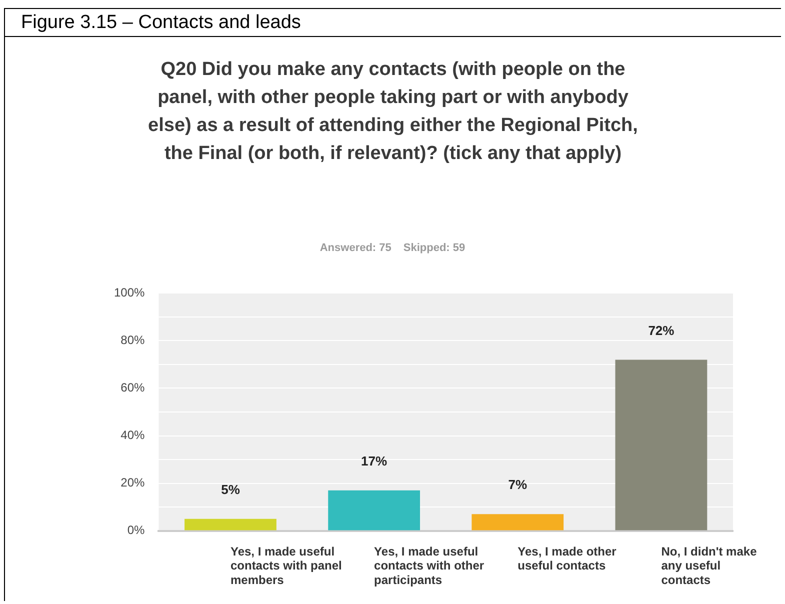 The height and width of the screenshot is (604, 785). What do you see at coordinates (356, 248) in the screenshot?
I see `text: Answered: 75` at bounding box center [356, 248].